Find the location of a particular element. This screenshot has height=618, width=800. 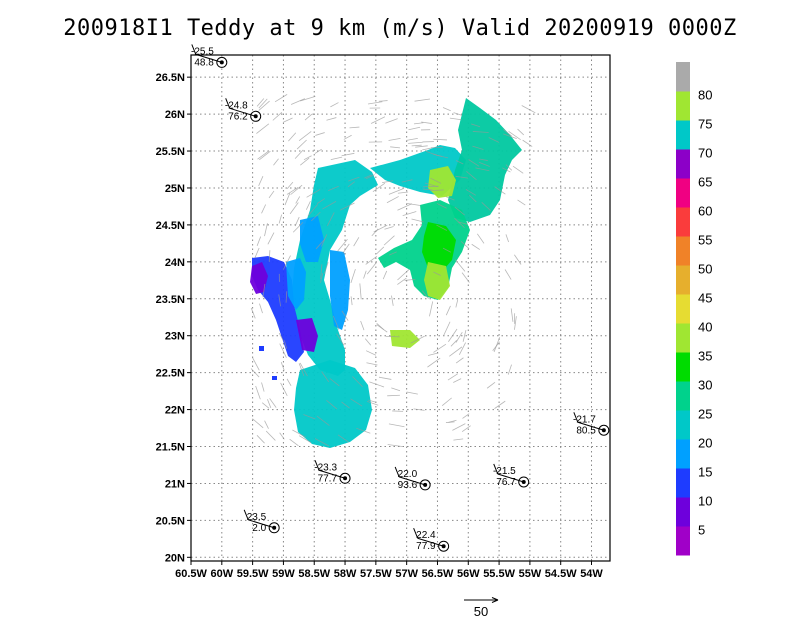

y-tick-label: 25N is located at coordinates (175, 189).